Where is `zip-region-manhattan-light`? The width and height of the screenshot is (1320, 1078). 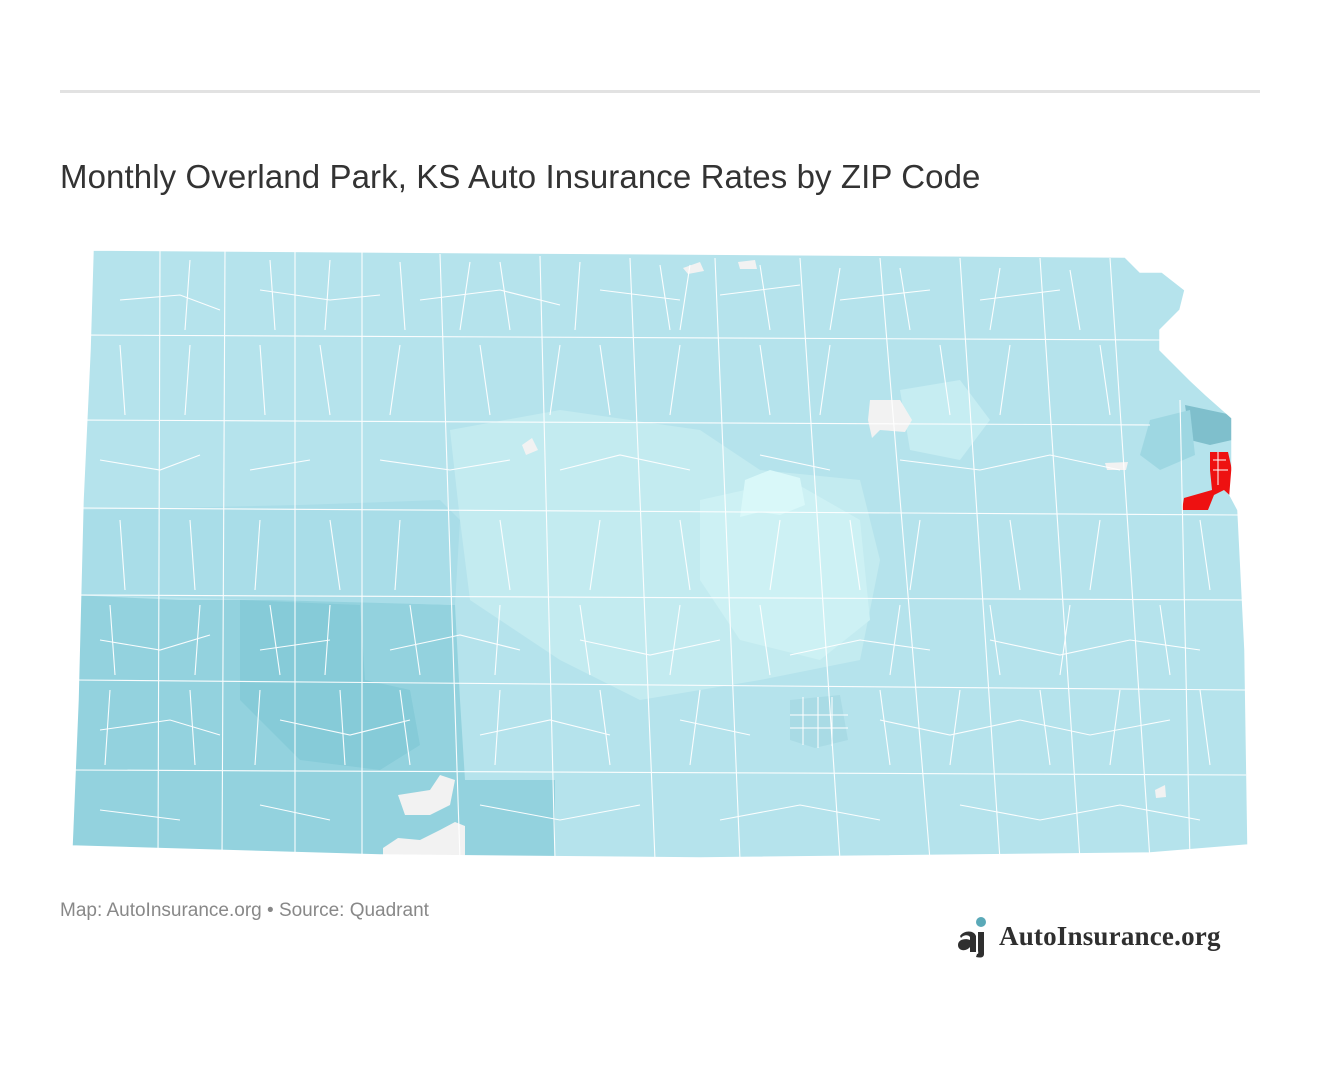 zip-region-manhattan-light is located at coordinates (945, 420).